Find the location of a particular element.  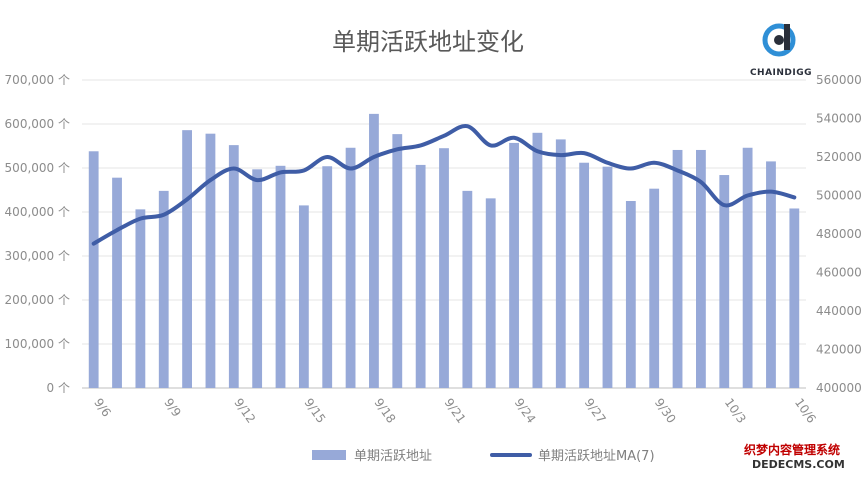

left-tick-label: 700,000 个 is located at coordinates (37, 80).